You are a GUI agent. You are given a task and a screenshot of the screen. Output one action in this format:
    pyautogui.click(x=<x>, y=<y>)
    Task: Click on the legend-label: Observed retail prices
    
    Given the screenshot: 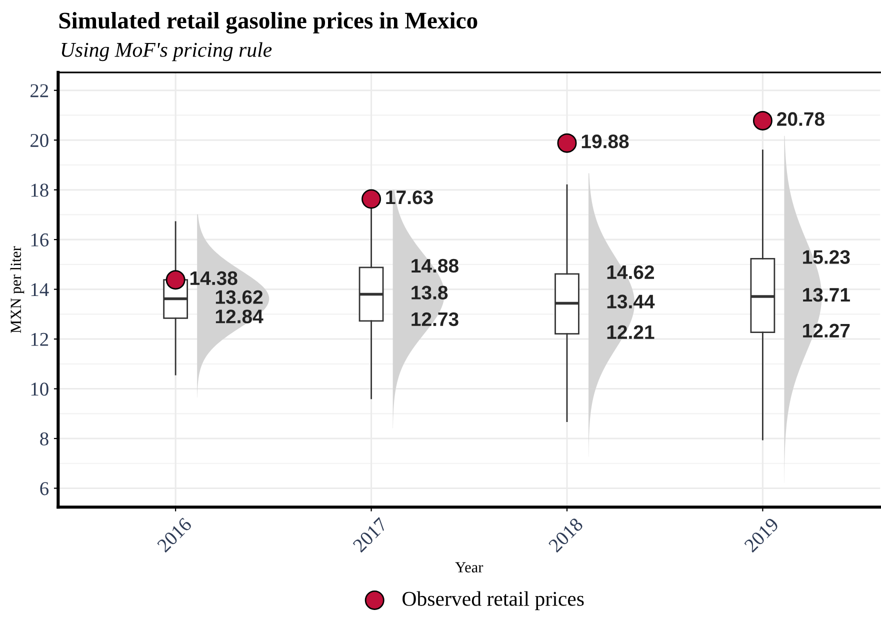 What is the action you would take?
    pyautogui.click(x=493, y=600)
    